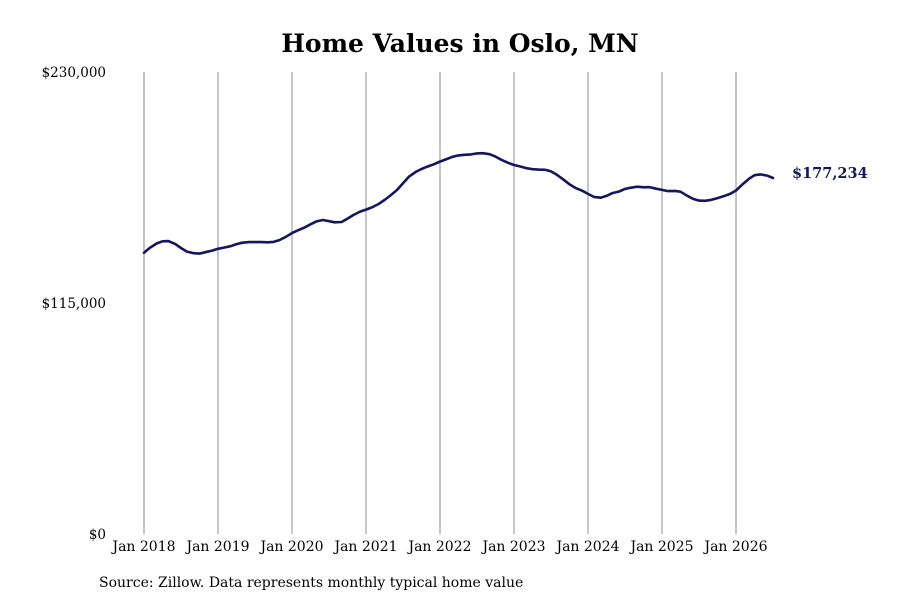 Image resolution: width=900 pixels, height=600 pixels. I want to click on x-tick-label-6: Jan 2024, so click(586, 547).